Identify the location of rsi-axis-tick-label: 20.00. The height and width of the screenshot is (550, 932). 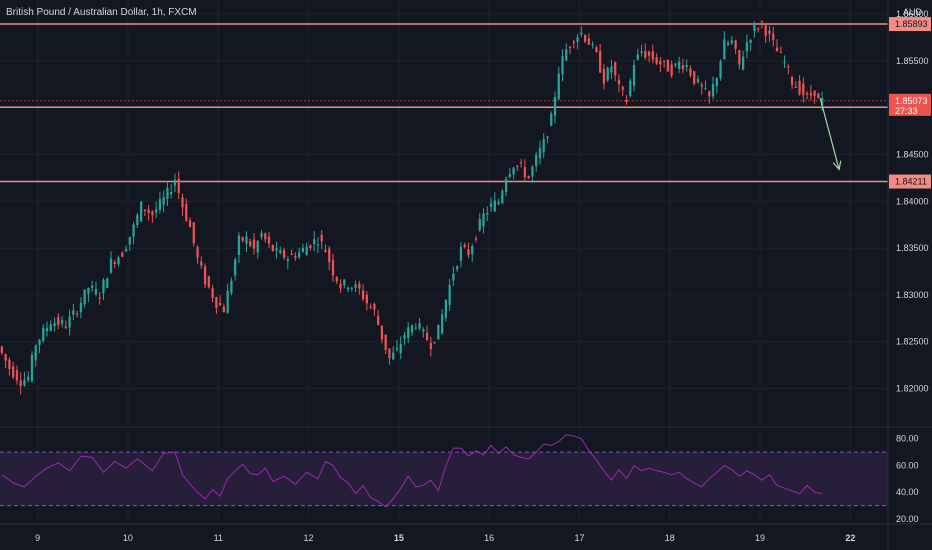
(907, 519).